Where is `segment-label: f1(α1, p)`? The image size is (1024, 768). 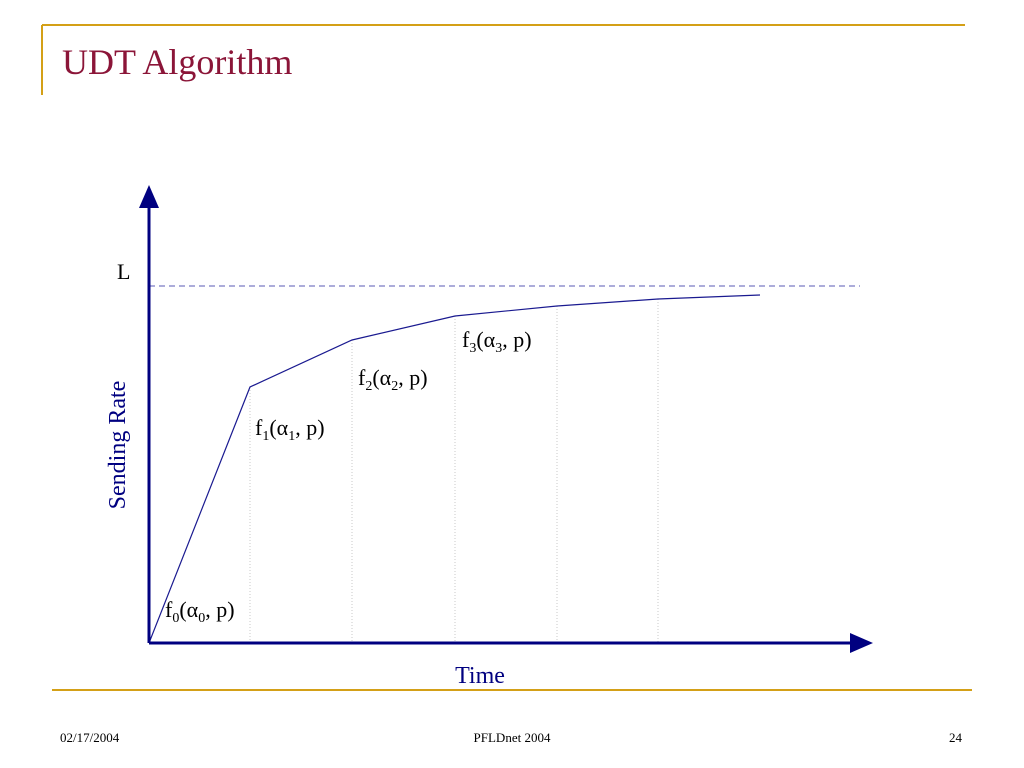 segment-label: f1(α1, p) is located at coordinates (290, 429).